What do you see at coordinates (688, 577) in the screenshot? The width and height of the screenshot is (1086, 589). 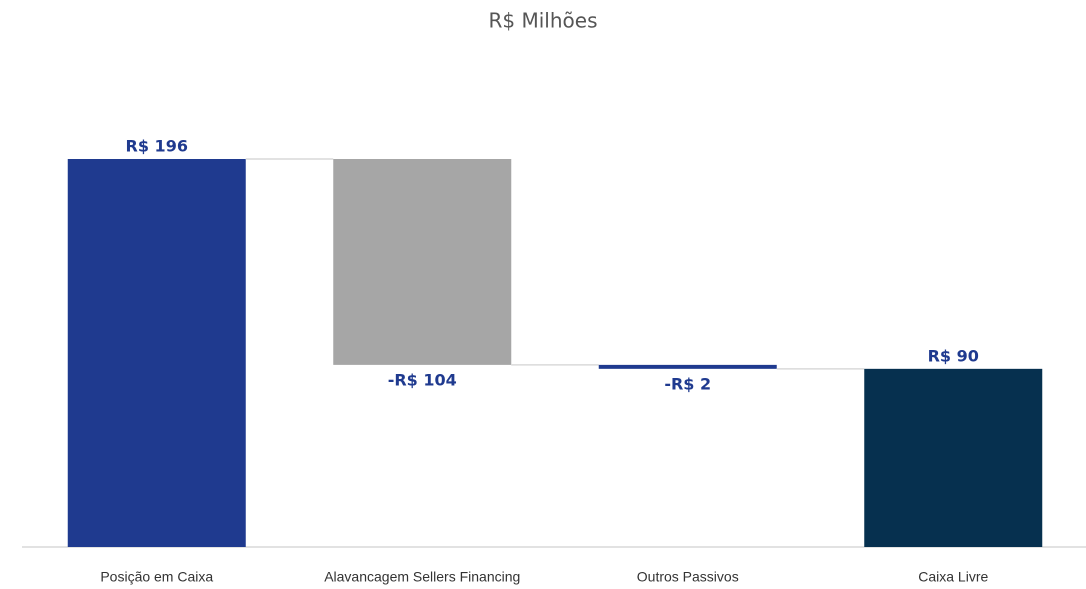 I see `x-tick-label: Outros Passivos` at bounding box center [688, 577].